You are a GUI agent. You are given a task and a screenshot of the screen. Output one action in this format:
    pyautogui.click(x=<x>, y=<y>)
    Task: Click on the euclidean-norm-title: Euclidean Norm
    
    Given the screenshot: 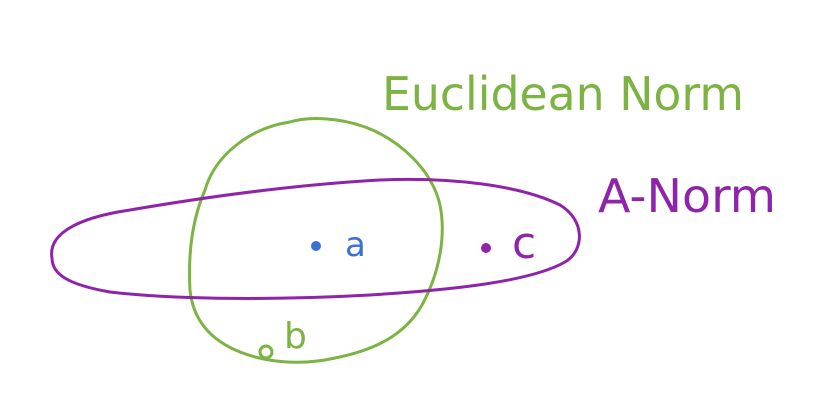 What is the action you would take?
    pyautogui.click(x=563, y=94)
    